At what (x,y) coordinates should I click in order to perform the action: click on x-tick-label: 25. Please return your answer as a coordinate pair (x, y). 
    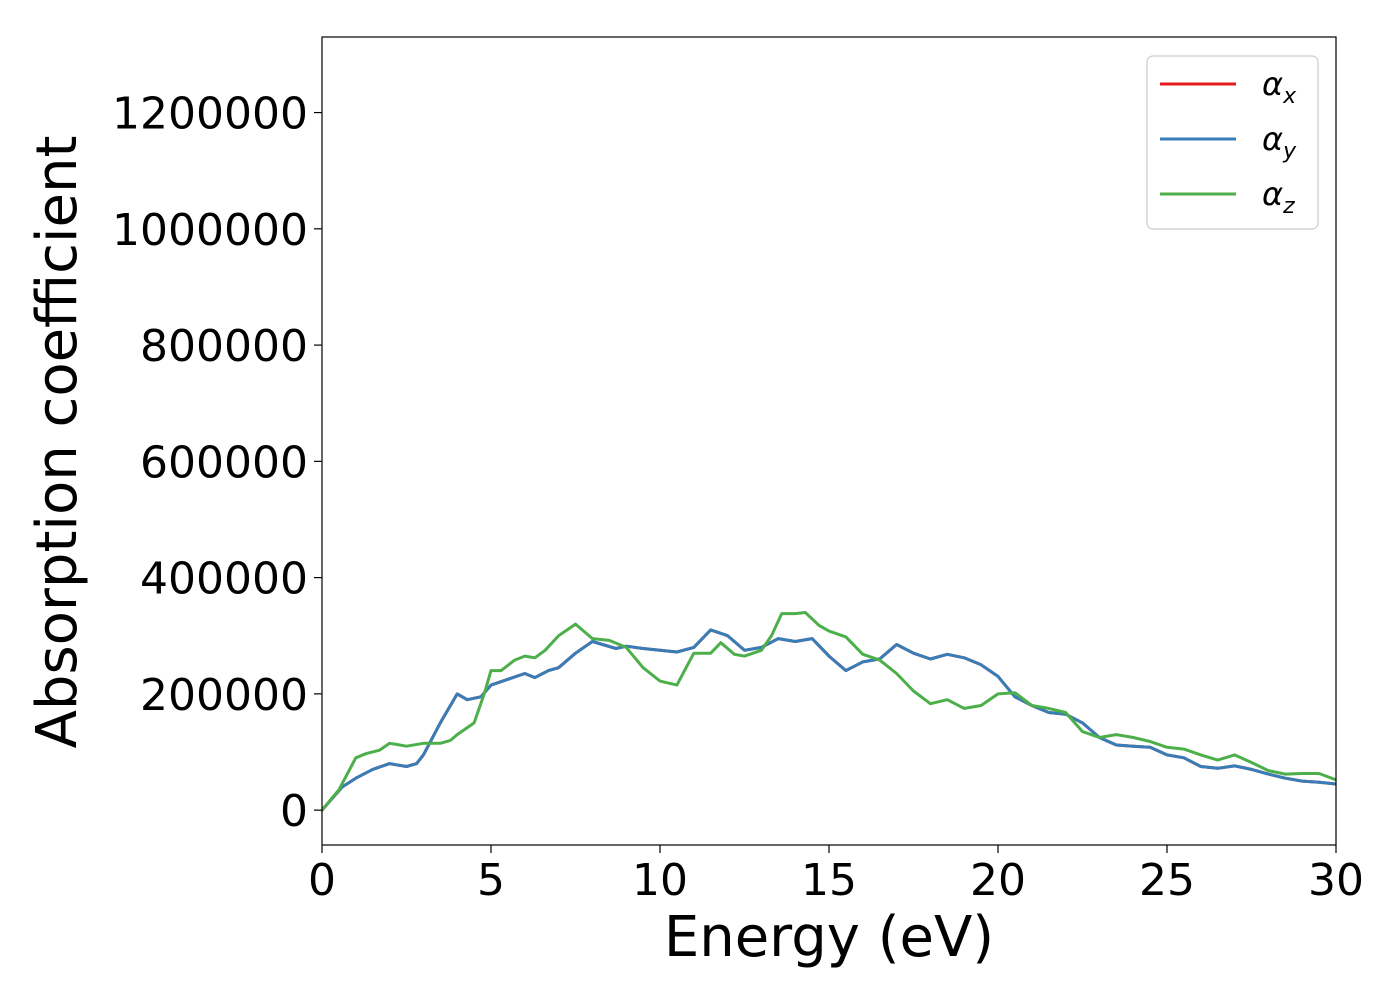
    Looking at the image, I should click on (1167, 880).